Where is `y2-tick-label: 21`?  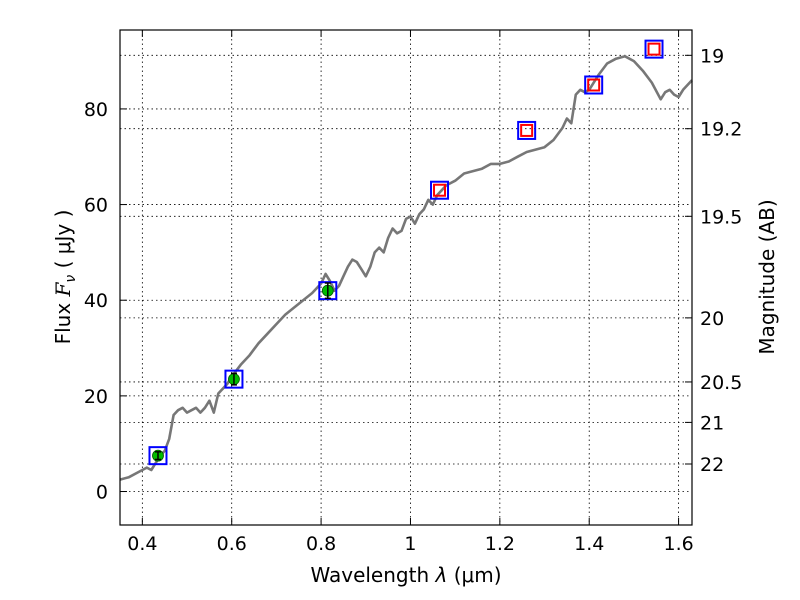 y2-tick-label: 21 is located at coordinates (712, 423).